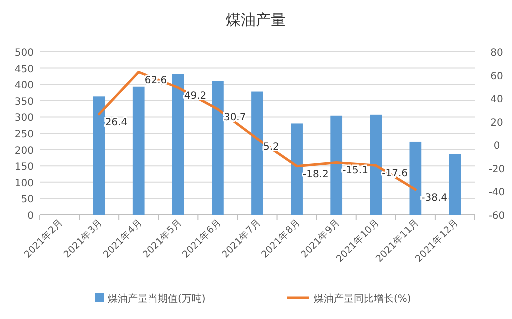 This screenshot has height=319, width=512. I want to click on y2-tick-label: 40, so click(497, 100).